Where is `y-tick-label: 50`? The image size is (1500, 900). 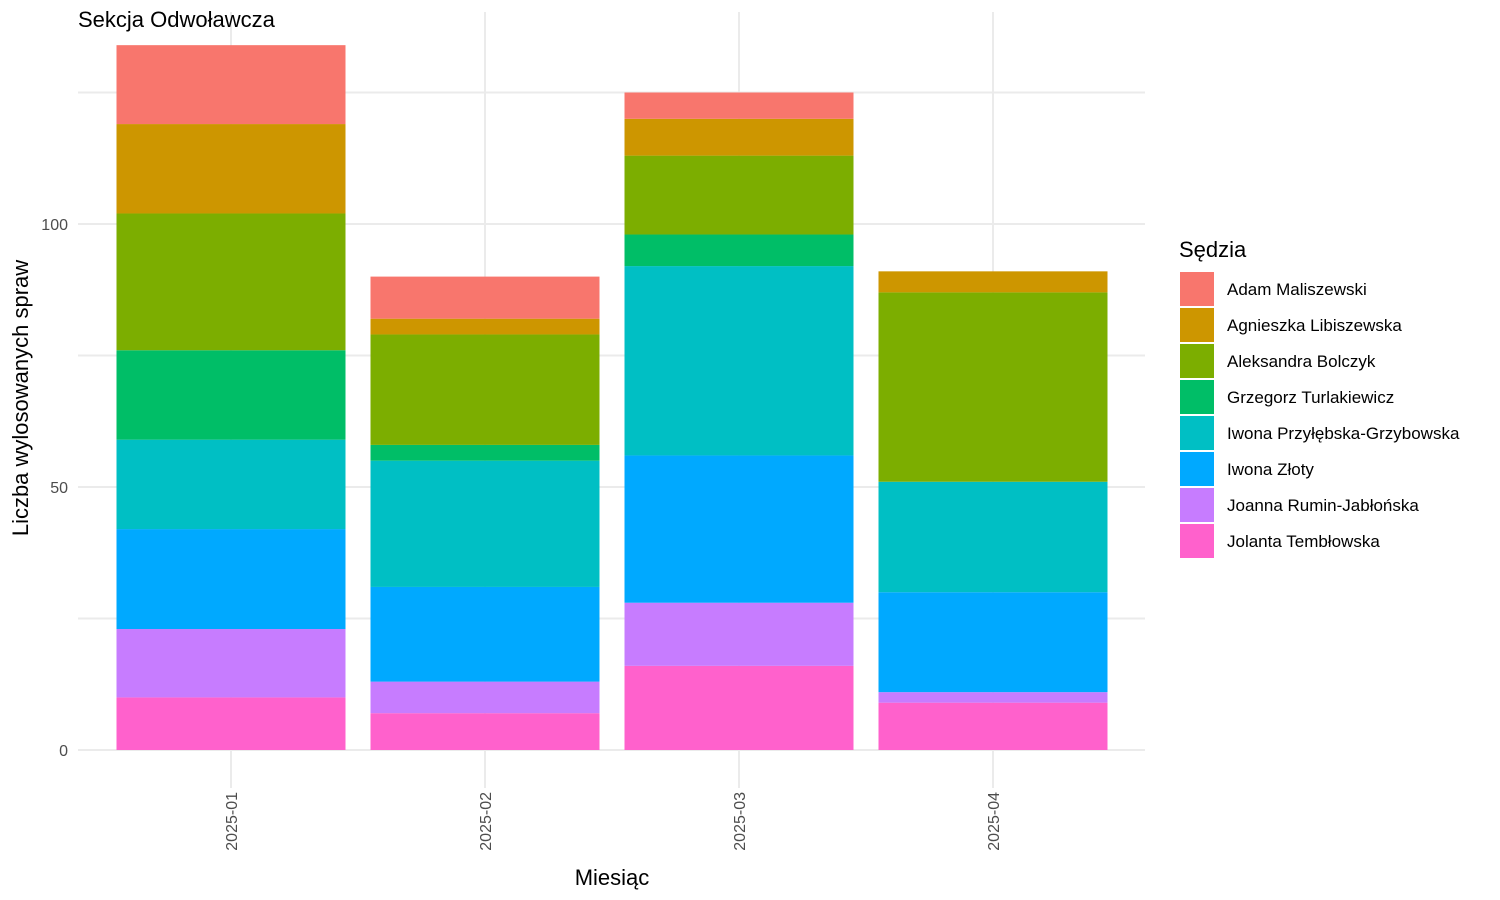
y-tick-label: 50 is located at coordinates (59, 488).